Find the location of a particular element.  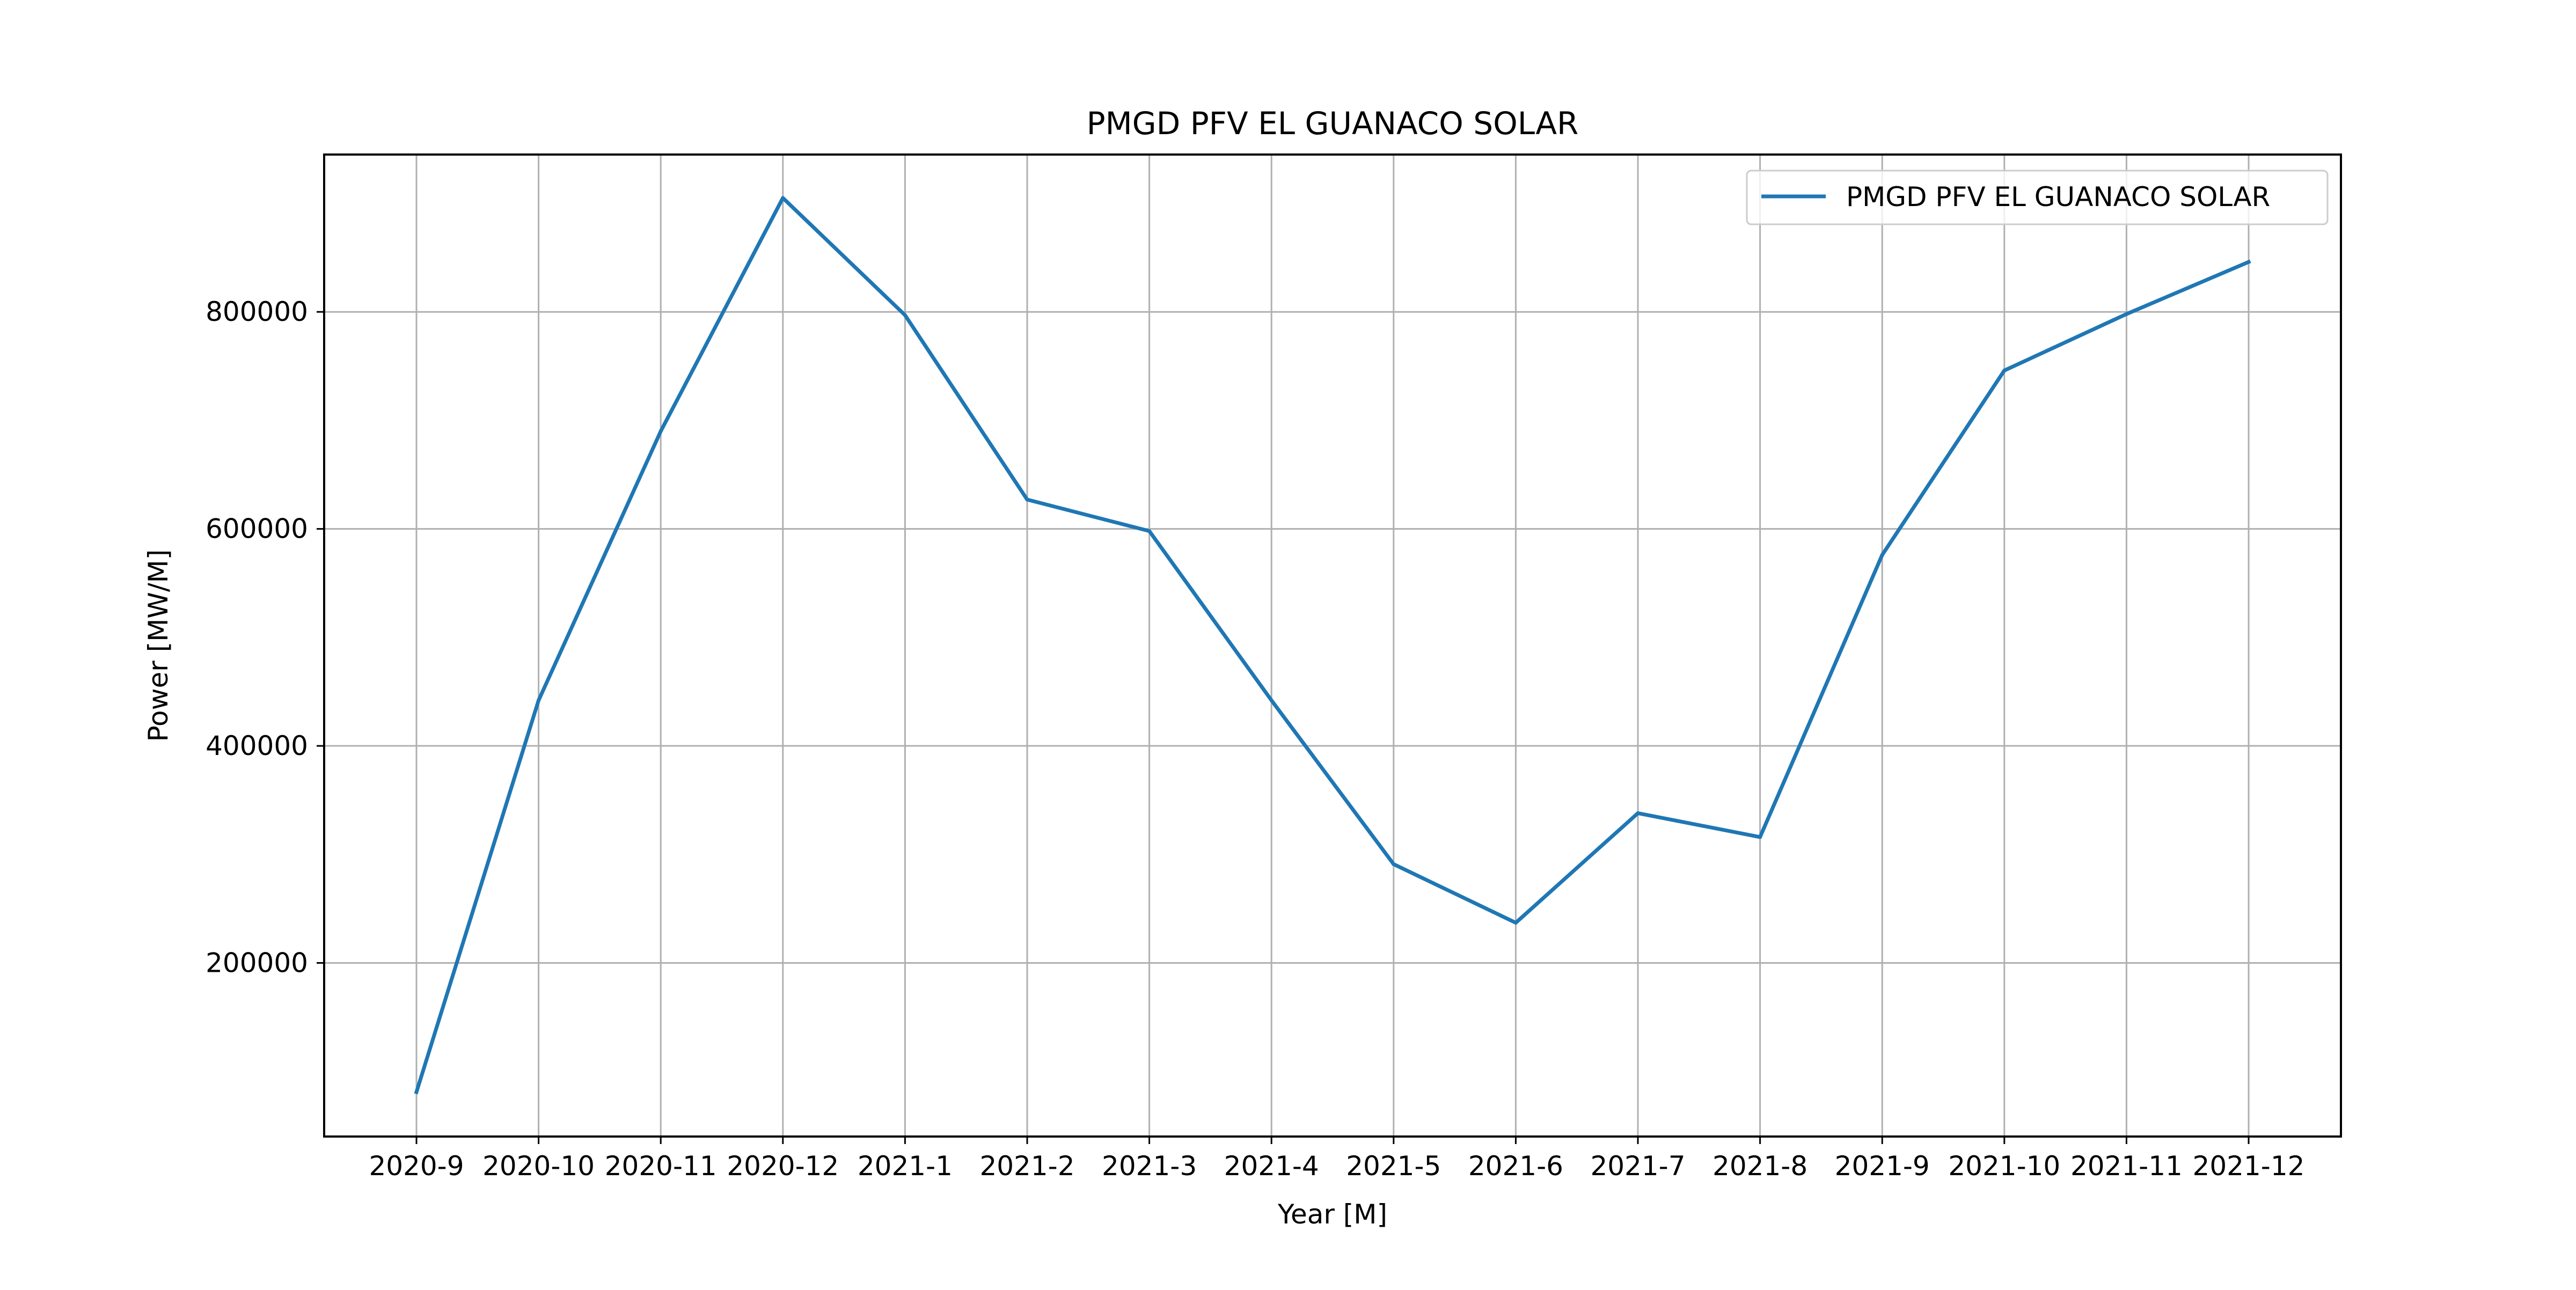

x-tick-label: 2020-11 is located at coordinates (661, 1166).